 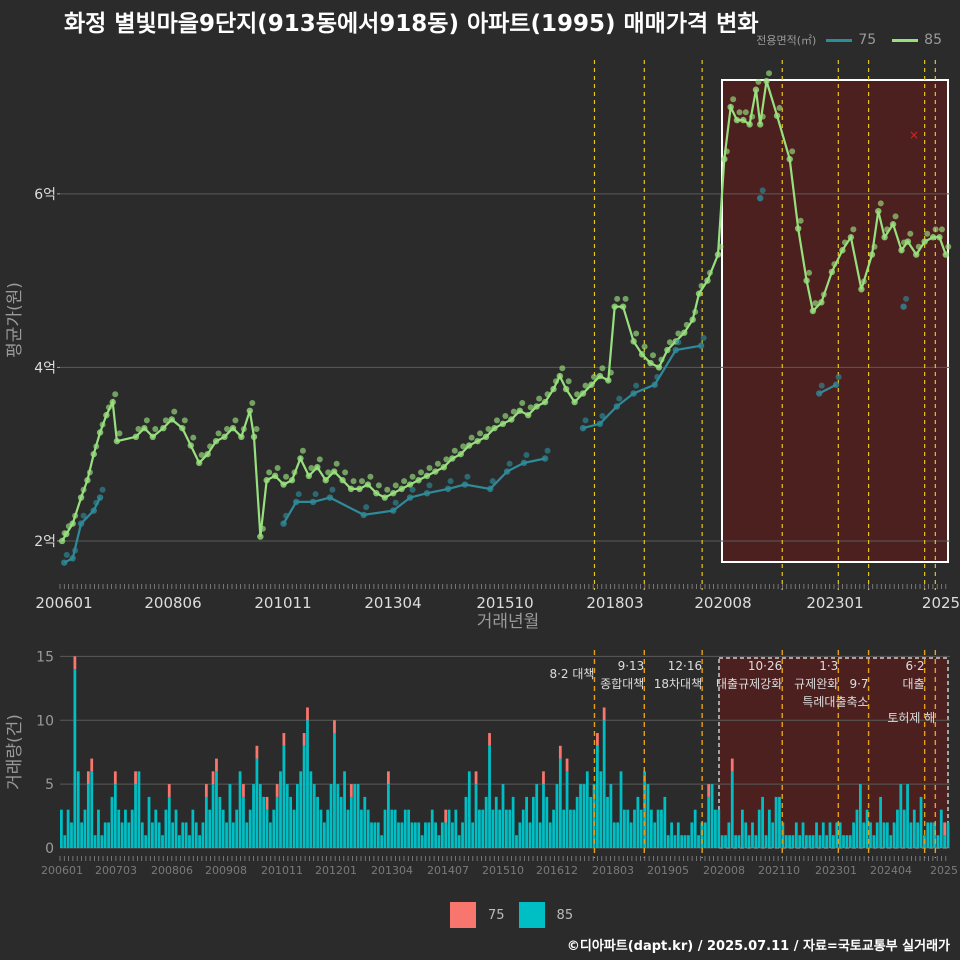 What do you see at coordinates (816, 684) in the screenshot?
I see `policy-sublabel: 규제완화` at bounding box center [816, 684].